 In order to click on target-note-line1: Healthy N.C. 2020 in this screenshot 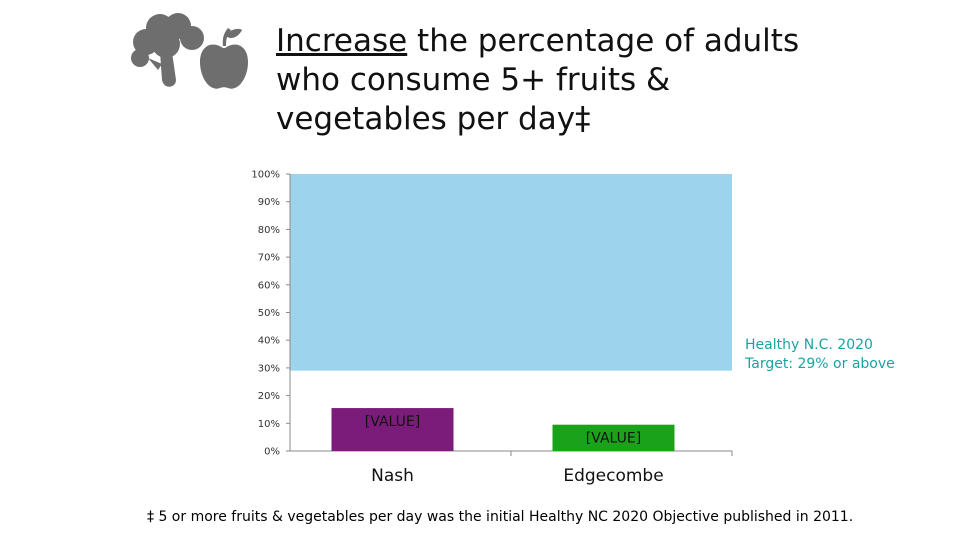, I will do `click(809, 345)`.